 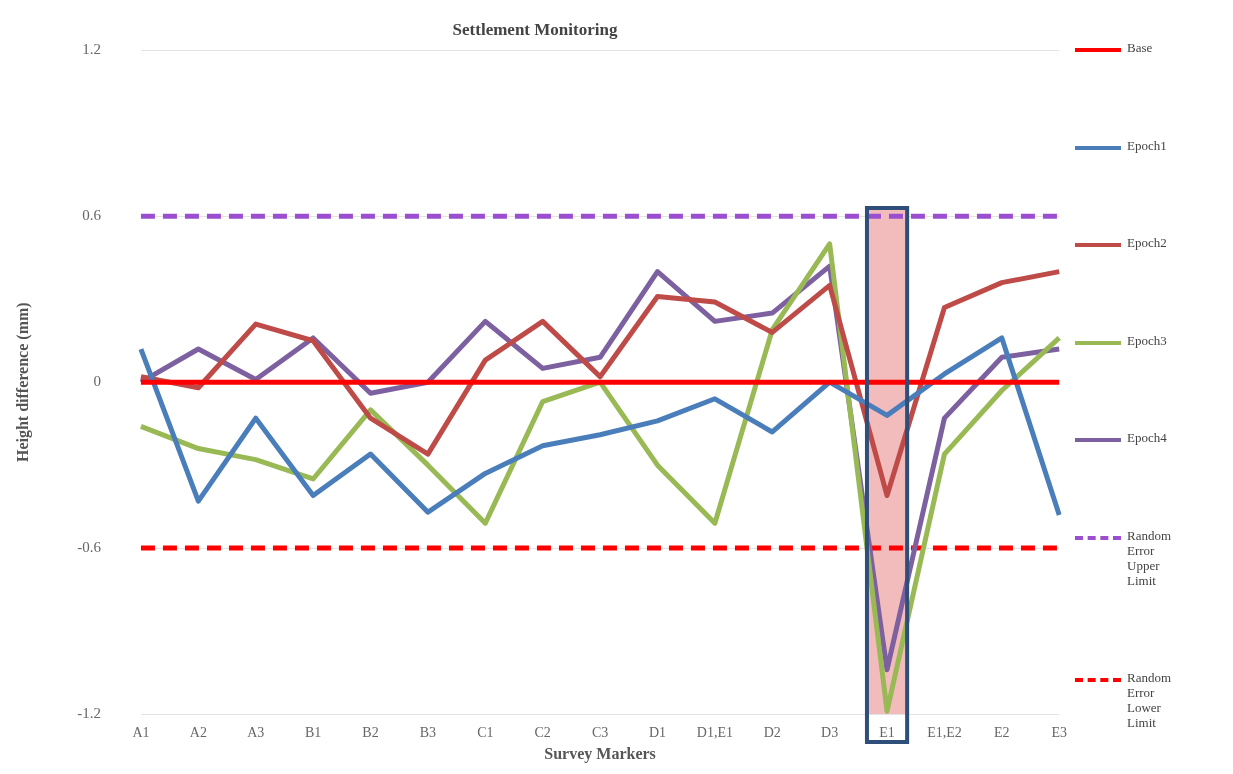 I want to click on x-tick-label: D3, so click(x=830, y=733).